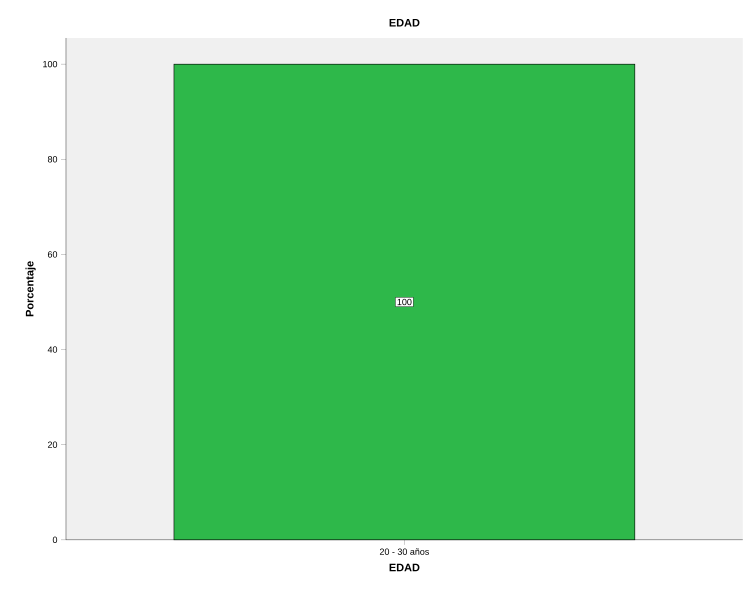 This screenshot has width=743, height=593. What do you see at coordinates (405, 568) in the screenshot?
I see `x-axis-title: EDAD` at bounding box center [405, 568].